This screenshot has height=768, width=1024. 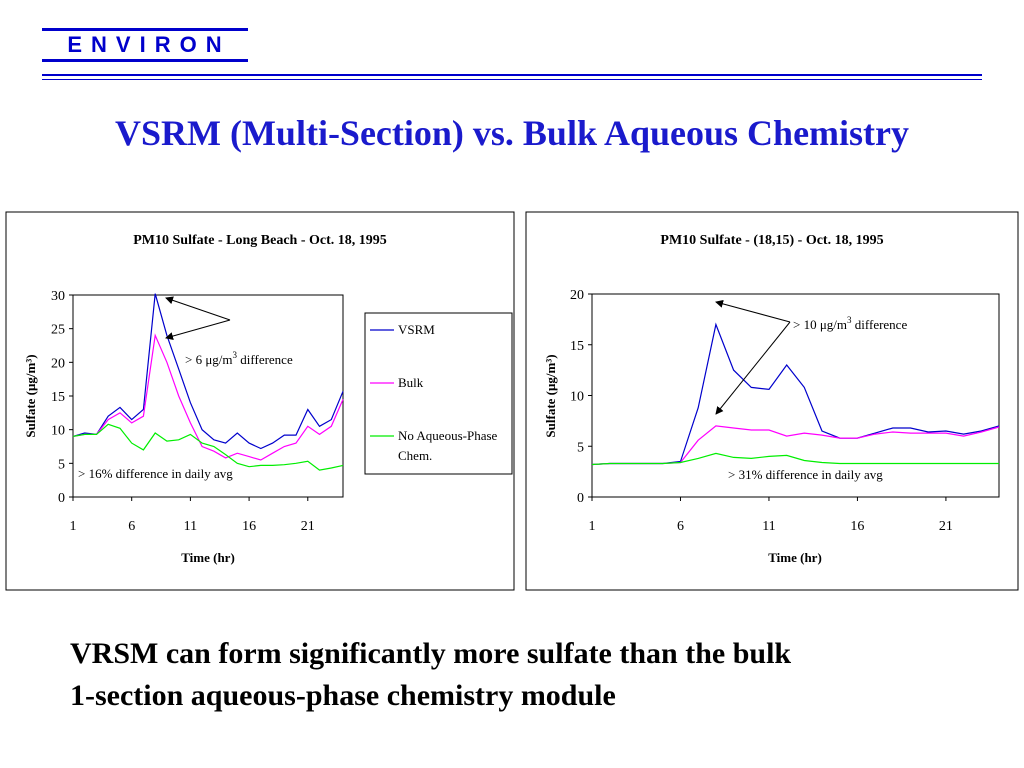 What do you see at coordinates (857, 526) in the screenshot?
I see `right-x-tick-label: 16` at bounding box center [857, 526].